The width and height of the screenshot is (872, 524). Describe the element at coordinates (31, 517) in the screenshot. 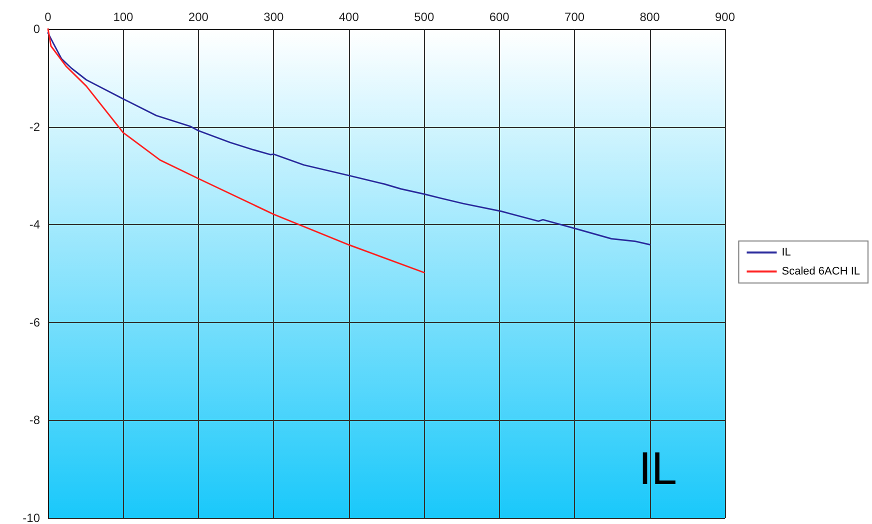

I see `y-tick-label: -10` at that location.